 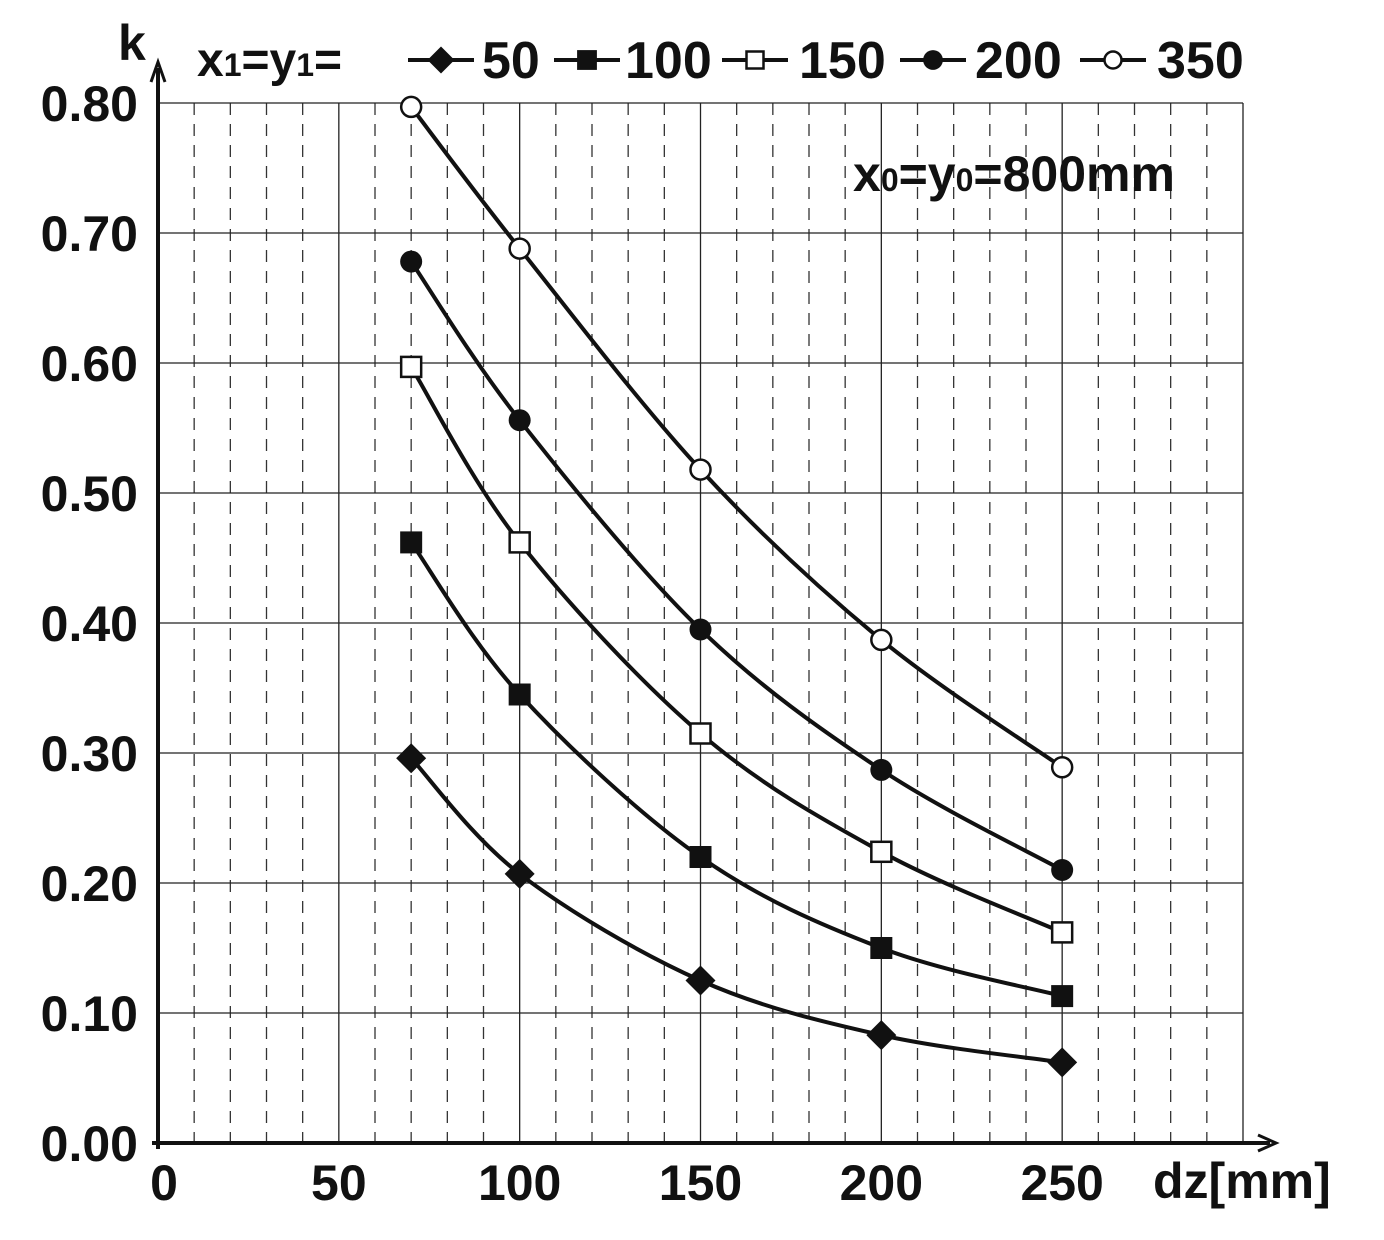 What do you see at coordinates (89, 234) in the screenshot?
I see `y-tick-label: 0.70` at bounding box center [89, 234].